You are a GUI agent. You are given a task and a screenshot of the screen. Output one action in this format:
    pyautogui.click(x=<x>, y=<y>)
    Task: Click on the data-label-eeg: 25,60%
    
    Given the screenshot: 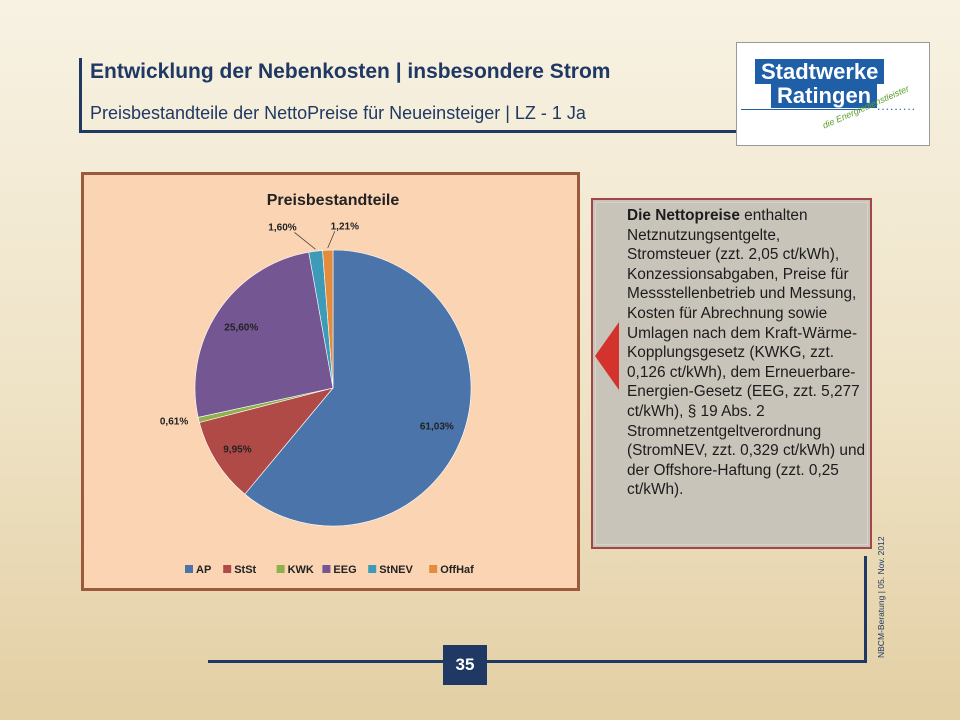 What is the action you would take?
    pyautogui.click(x=241, y=328)
    